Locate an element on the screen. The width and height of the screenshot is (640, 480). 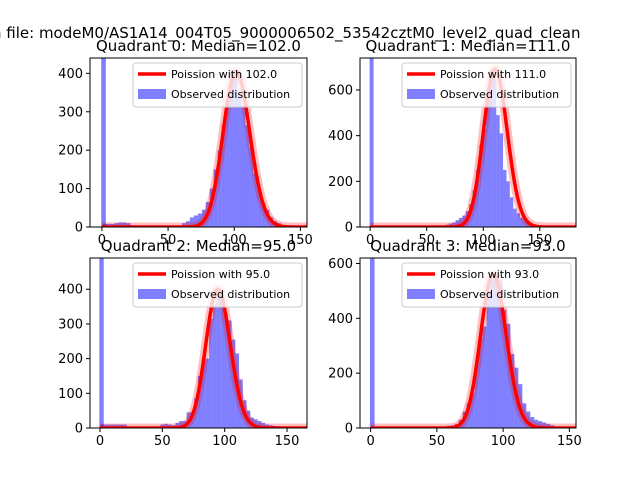
legend: Poission with 93.0 Observed distribution is located at coordinates (486, 285).